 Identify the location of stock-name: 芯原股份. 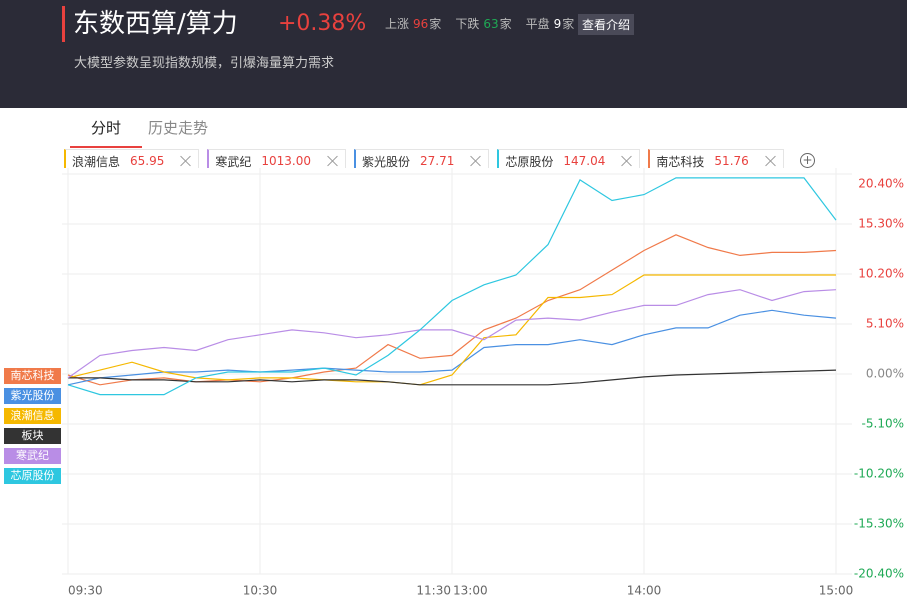
(529, 161).